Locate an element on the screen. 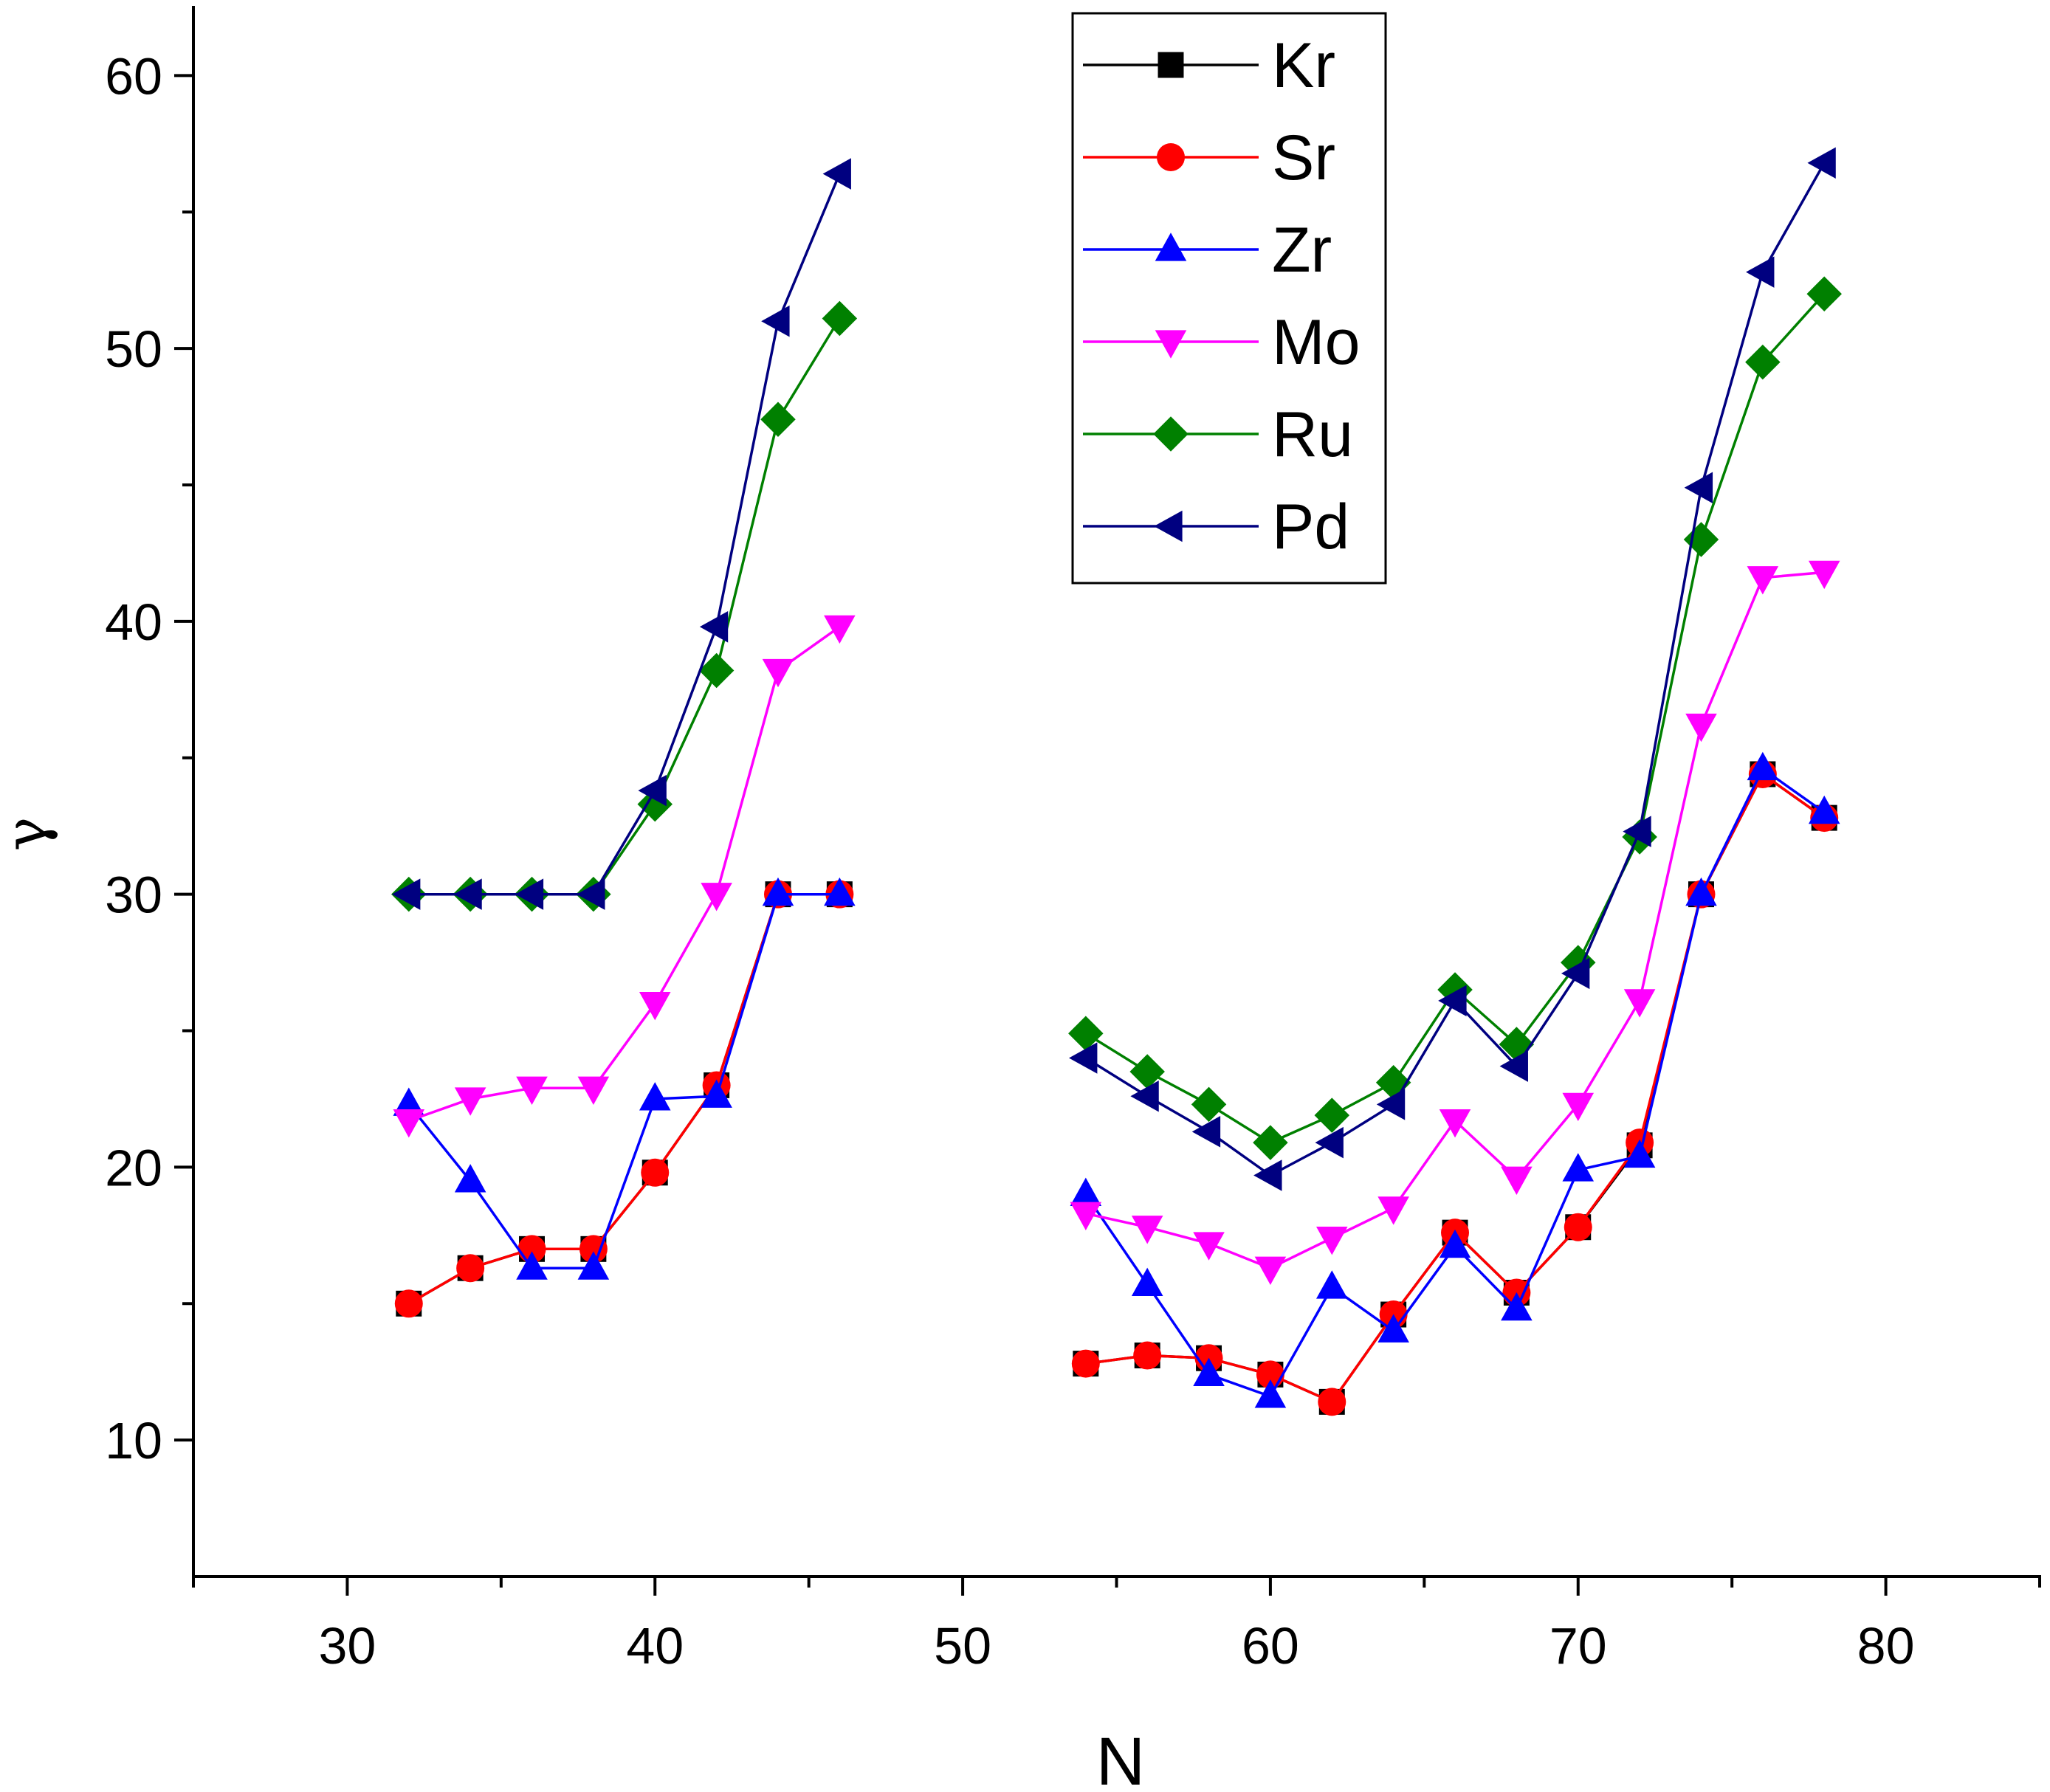 The width and height of the screenshot is (2050, 1792). legend-label-sr: Sr is located at coordinates (1304, 158).